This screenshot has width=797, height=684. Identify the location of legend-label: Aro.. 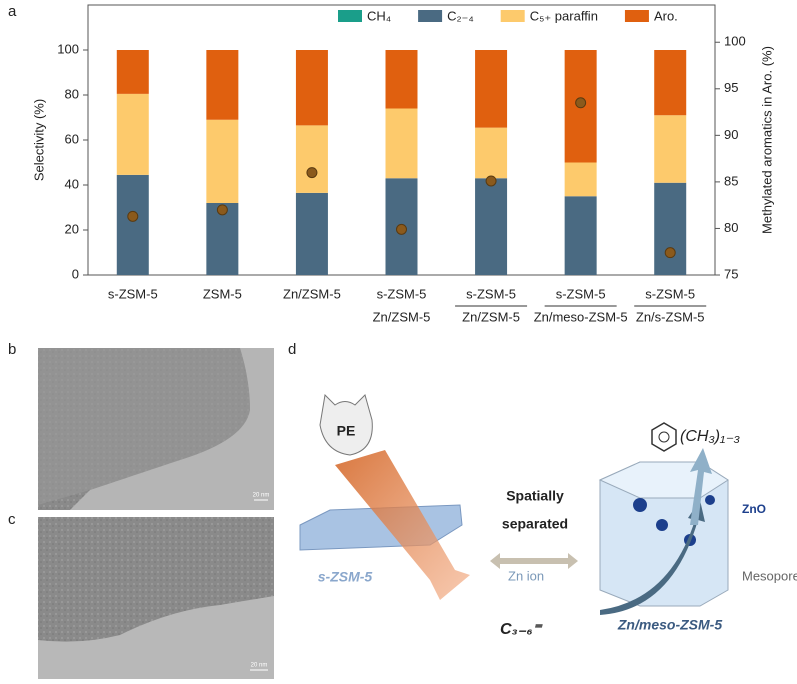
(666, 15).